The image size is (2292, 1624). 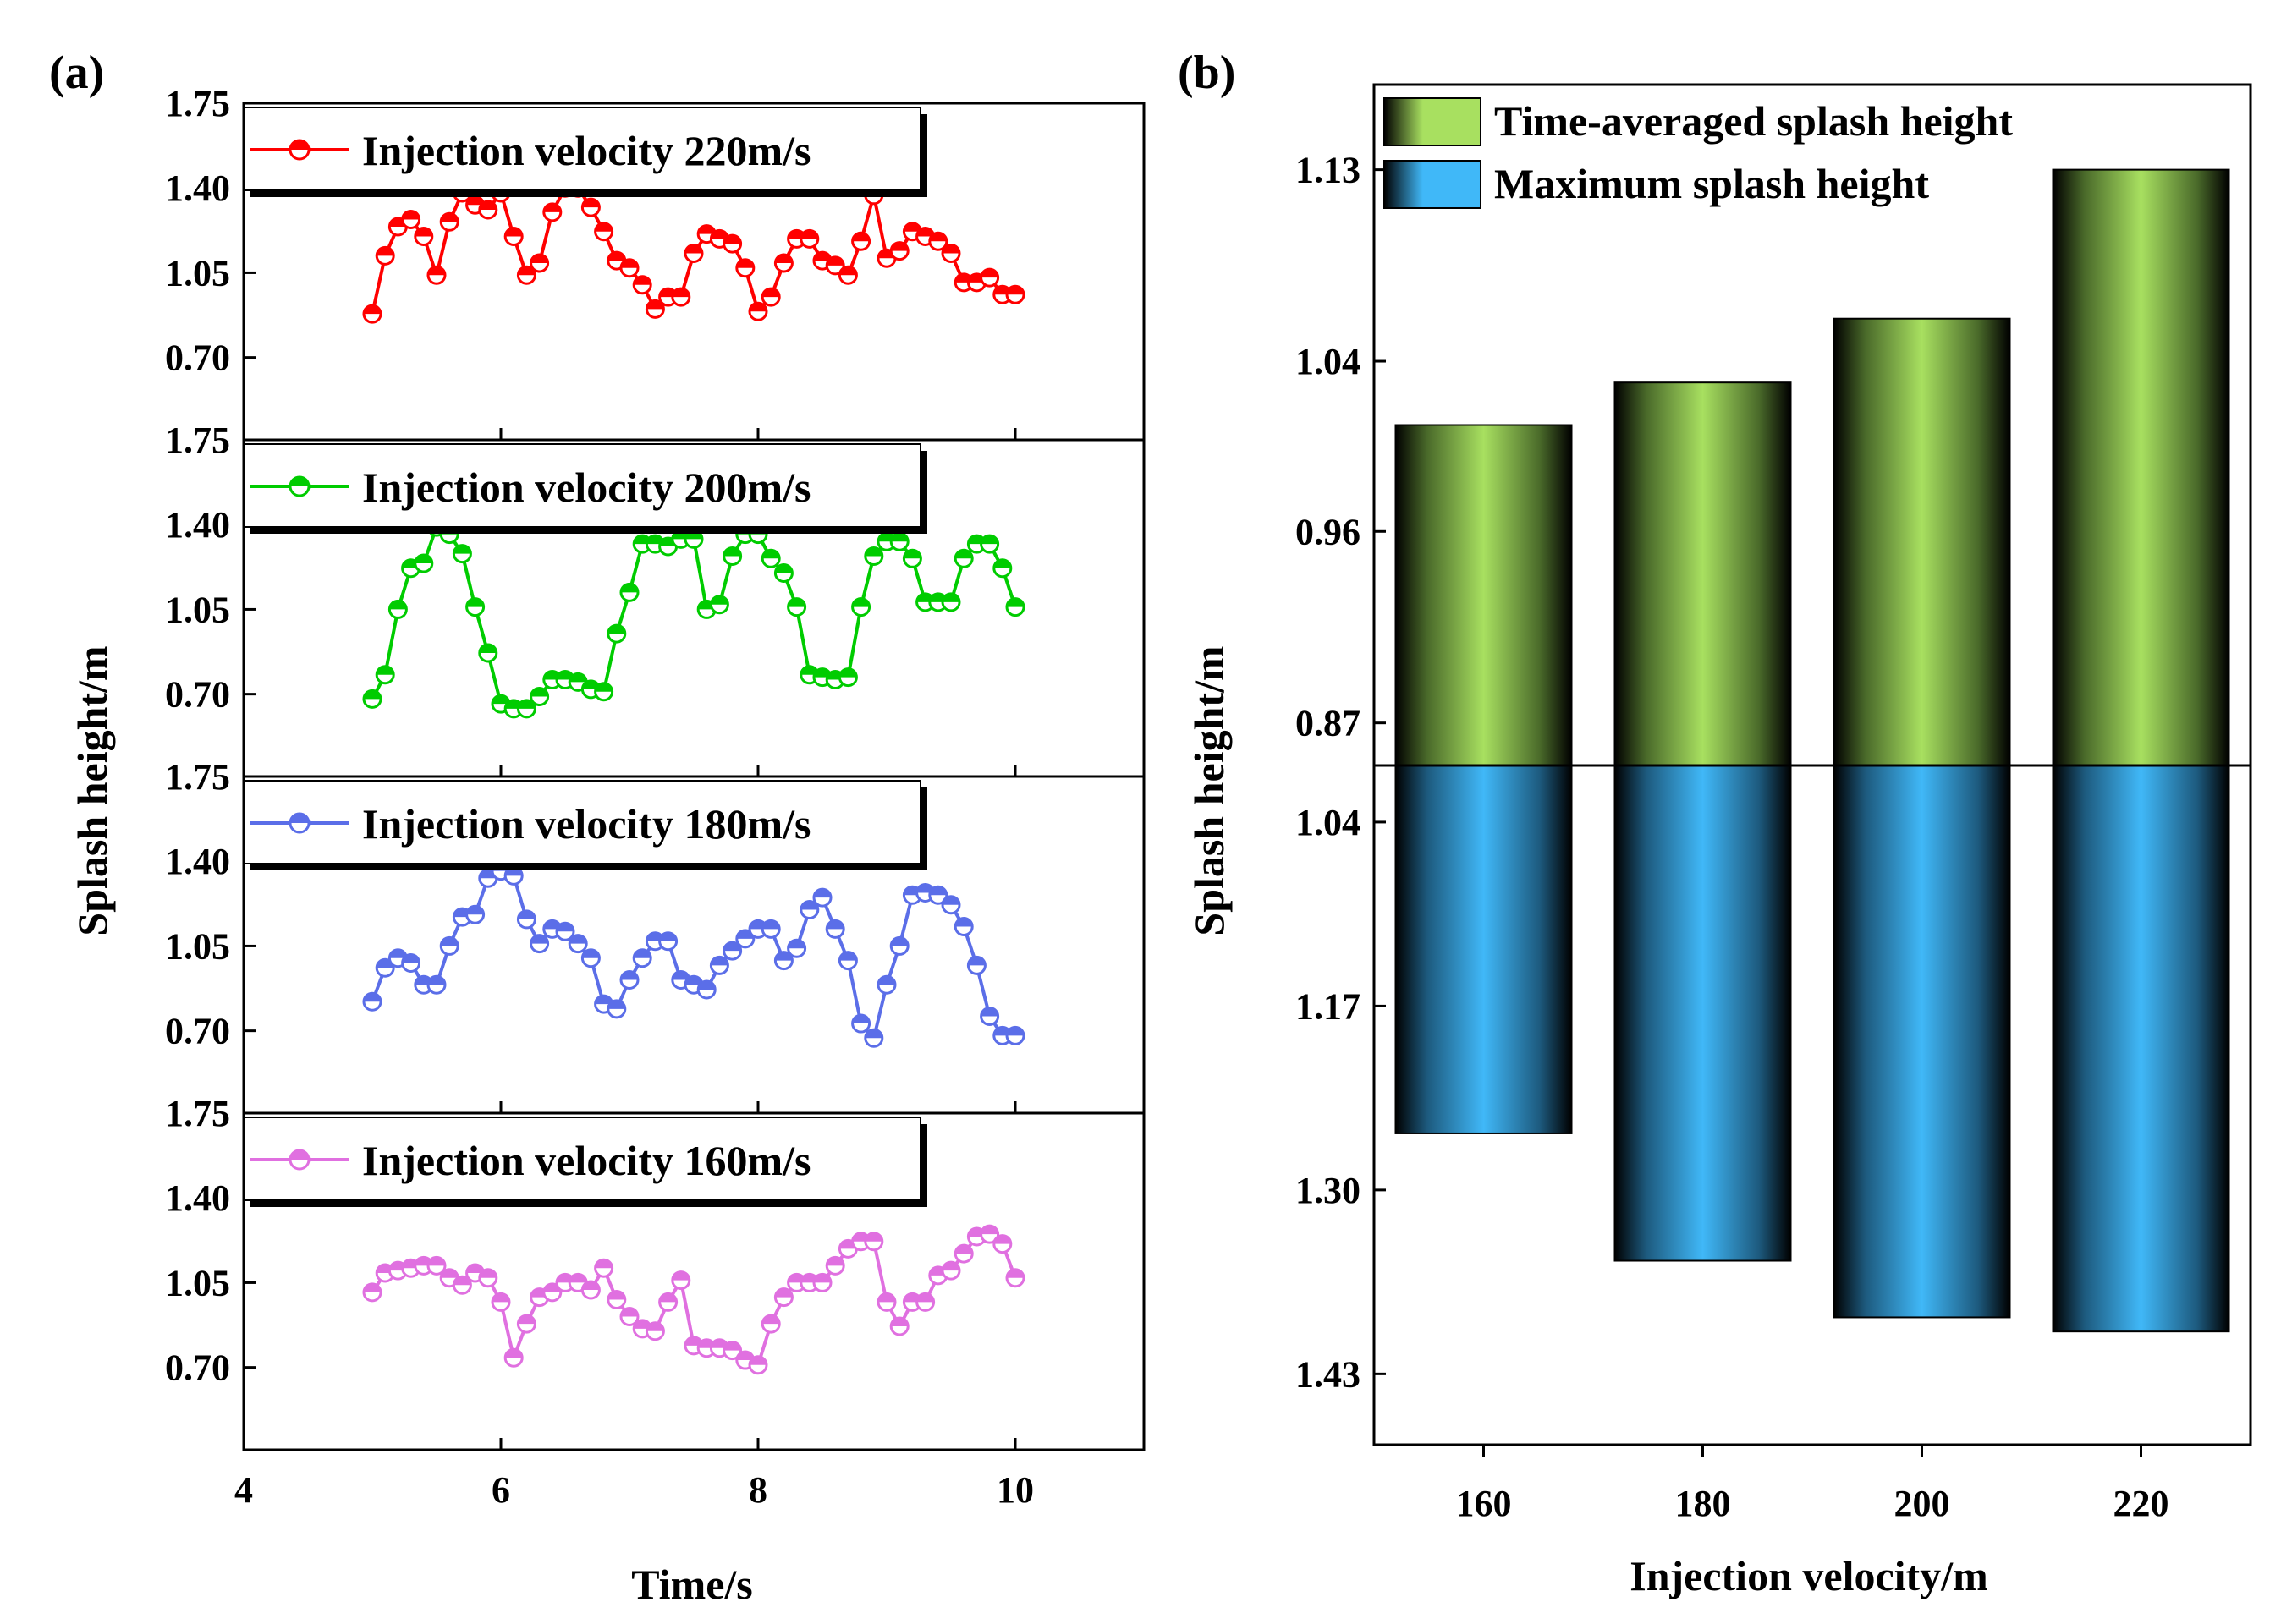 I want to click on y-tick-label: 1.05, so click(x=197, y=1282).